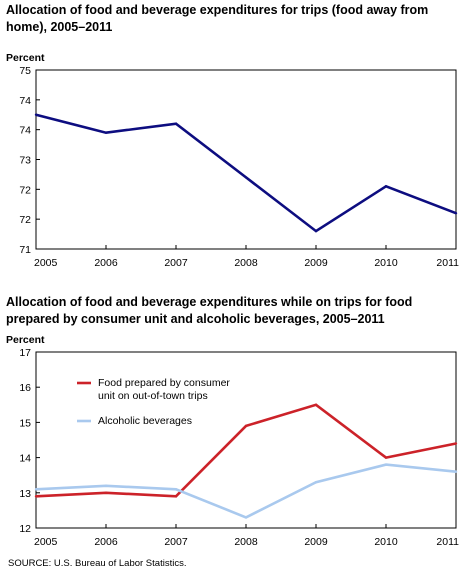 This screenshot has height=576, width=474. I want to click on chart-2-legend-label-0: Food prepared by consumer, so click(164, 383).